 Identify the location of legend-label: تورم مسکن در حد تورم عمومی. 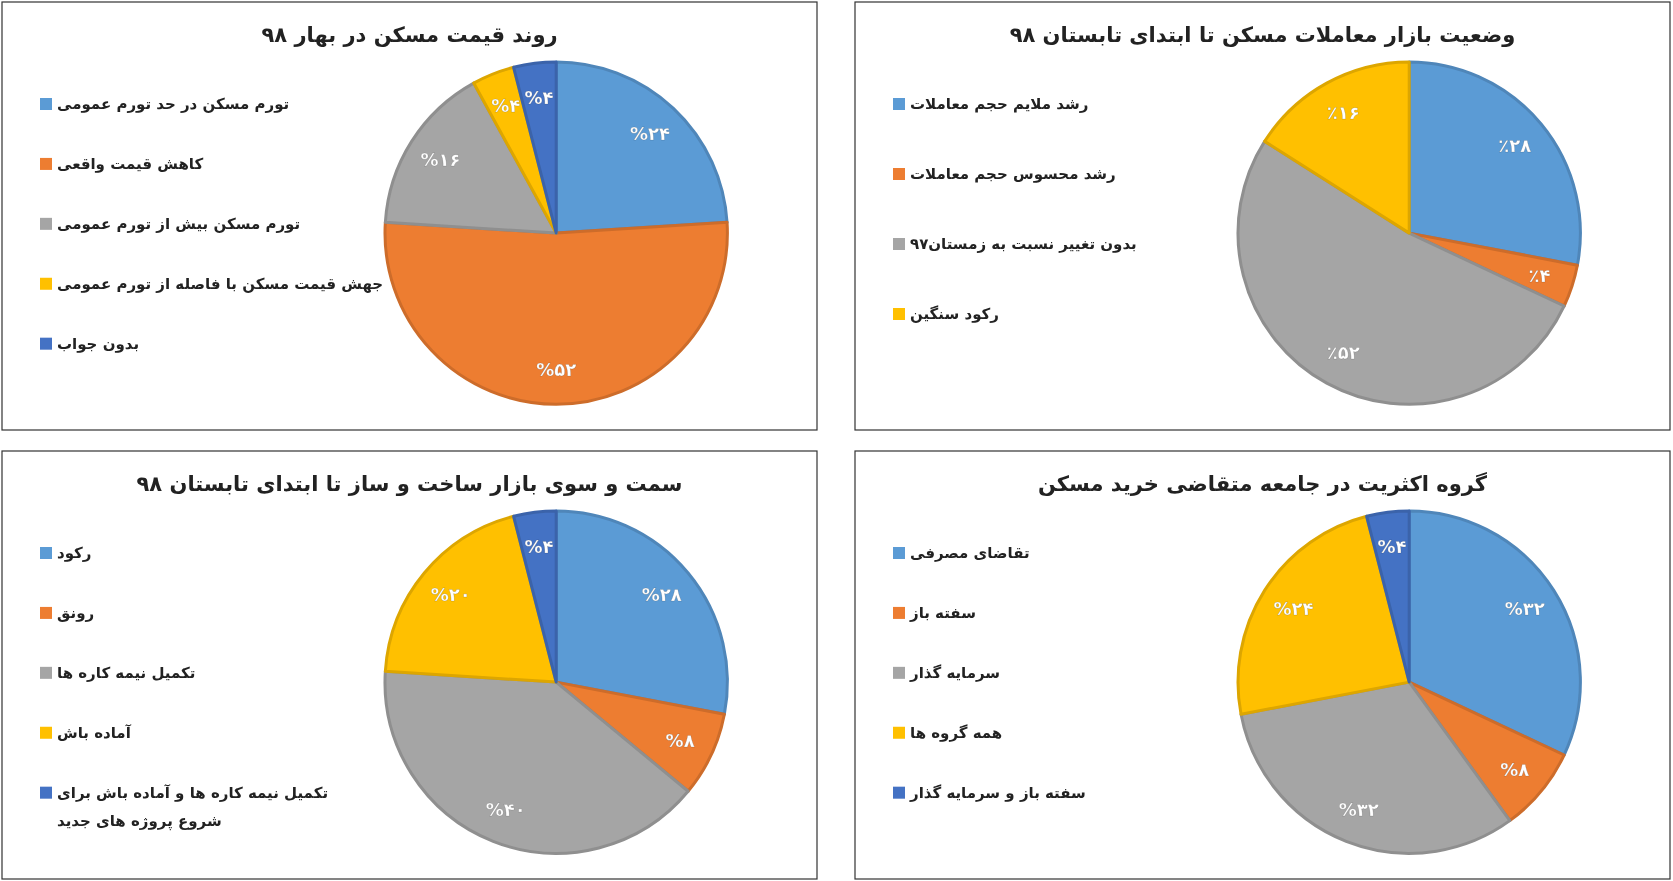
(173, 104).